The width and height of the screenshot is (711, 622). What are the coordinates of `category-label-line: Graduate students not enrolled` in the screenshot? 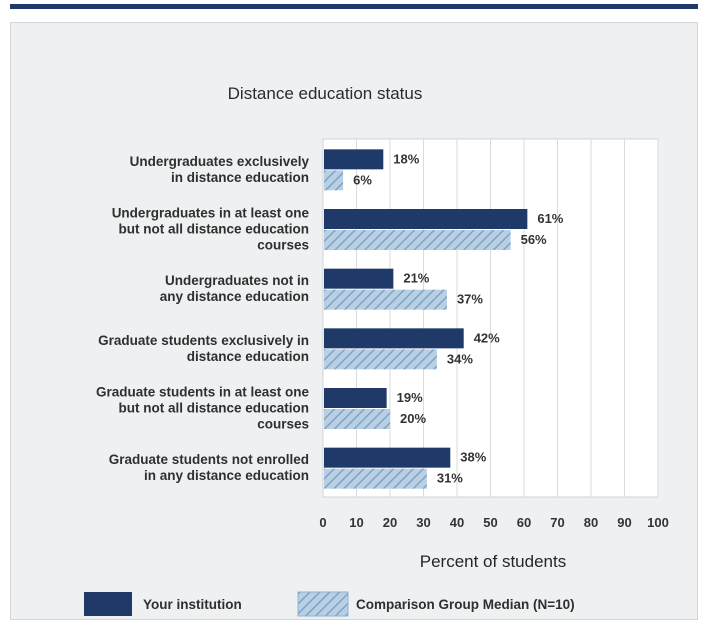 It's located at (209, 459).